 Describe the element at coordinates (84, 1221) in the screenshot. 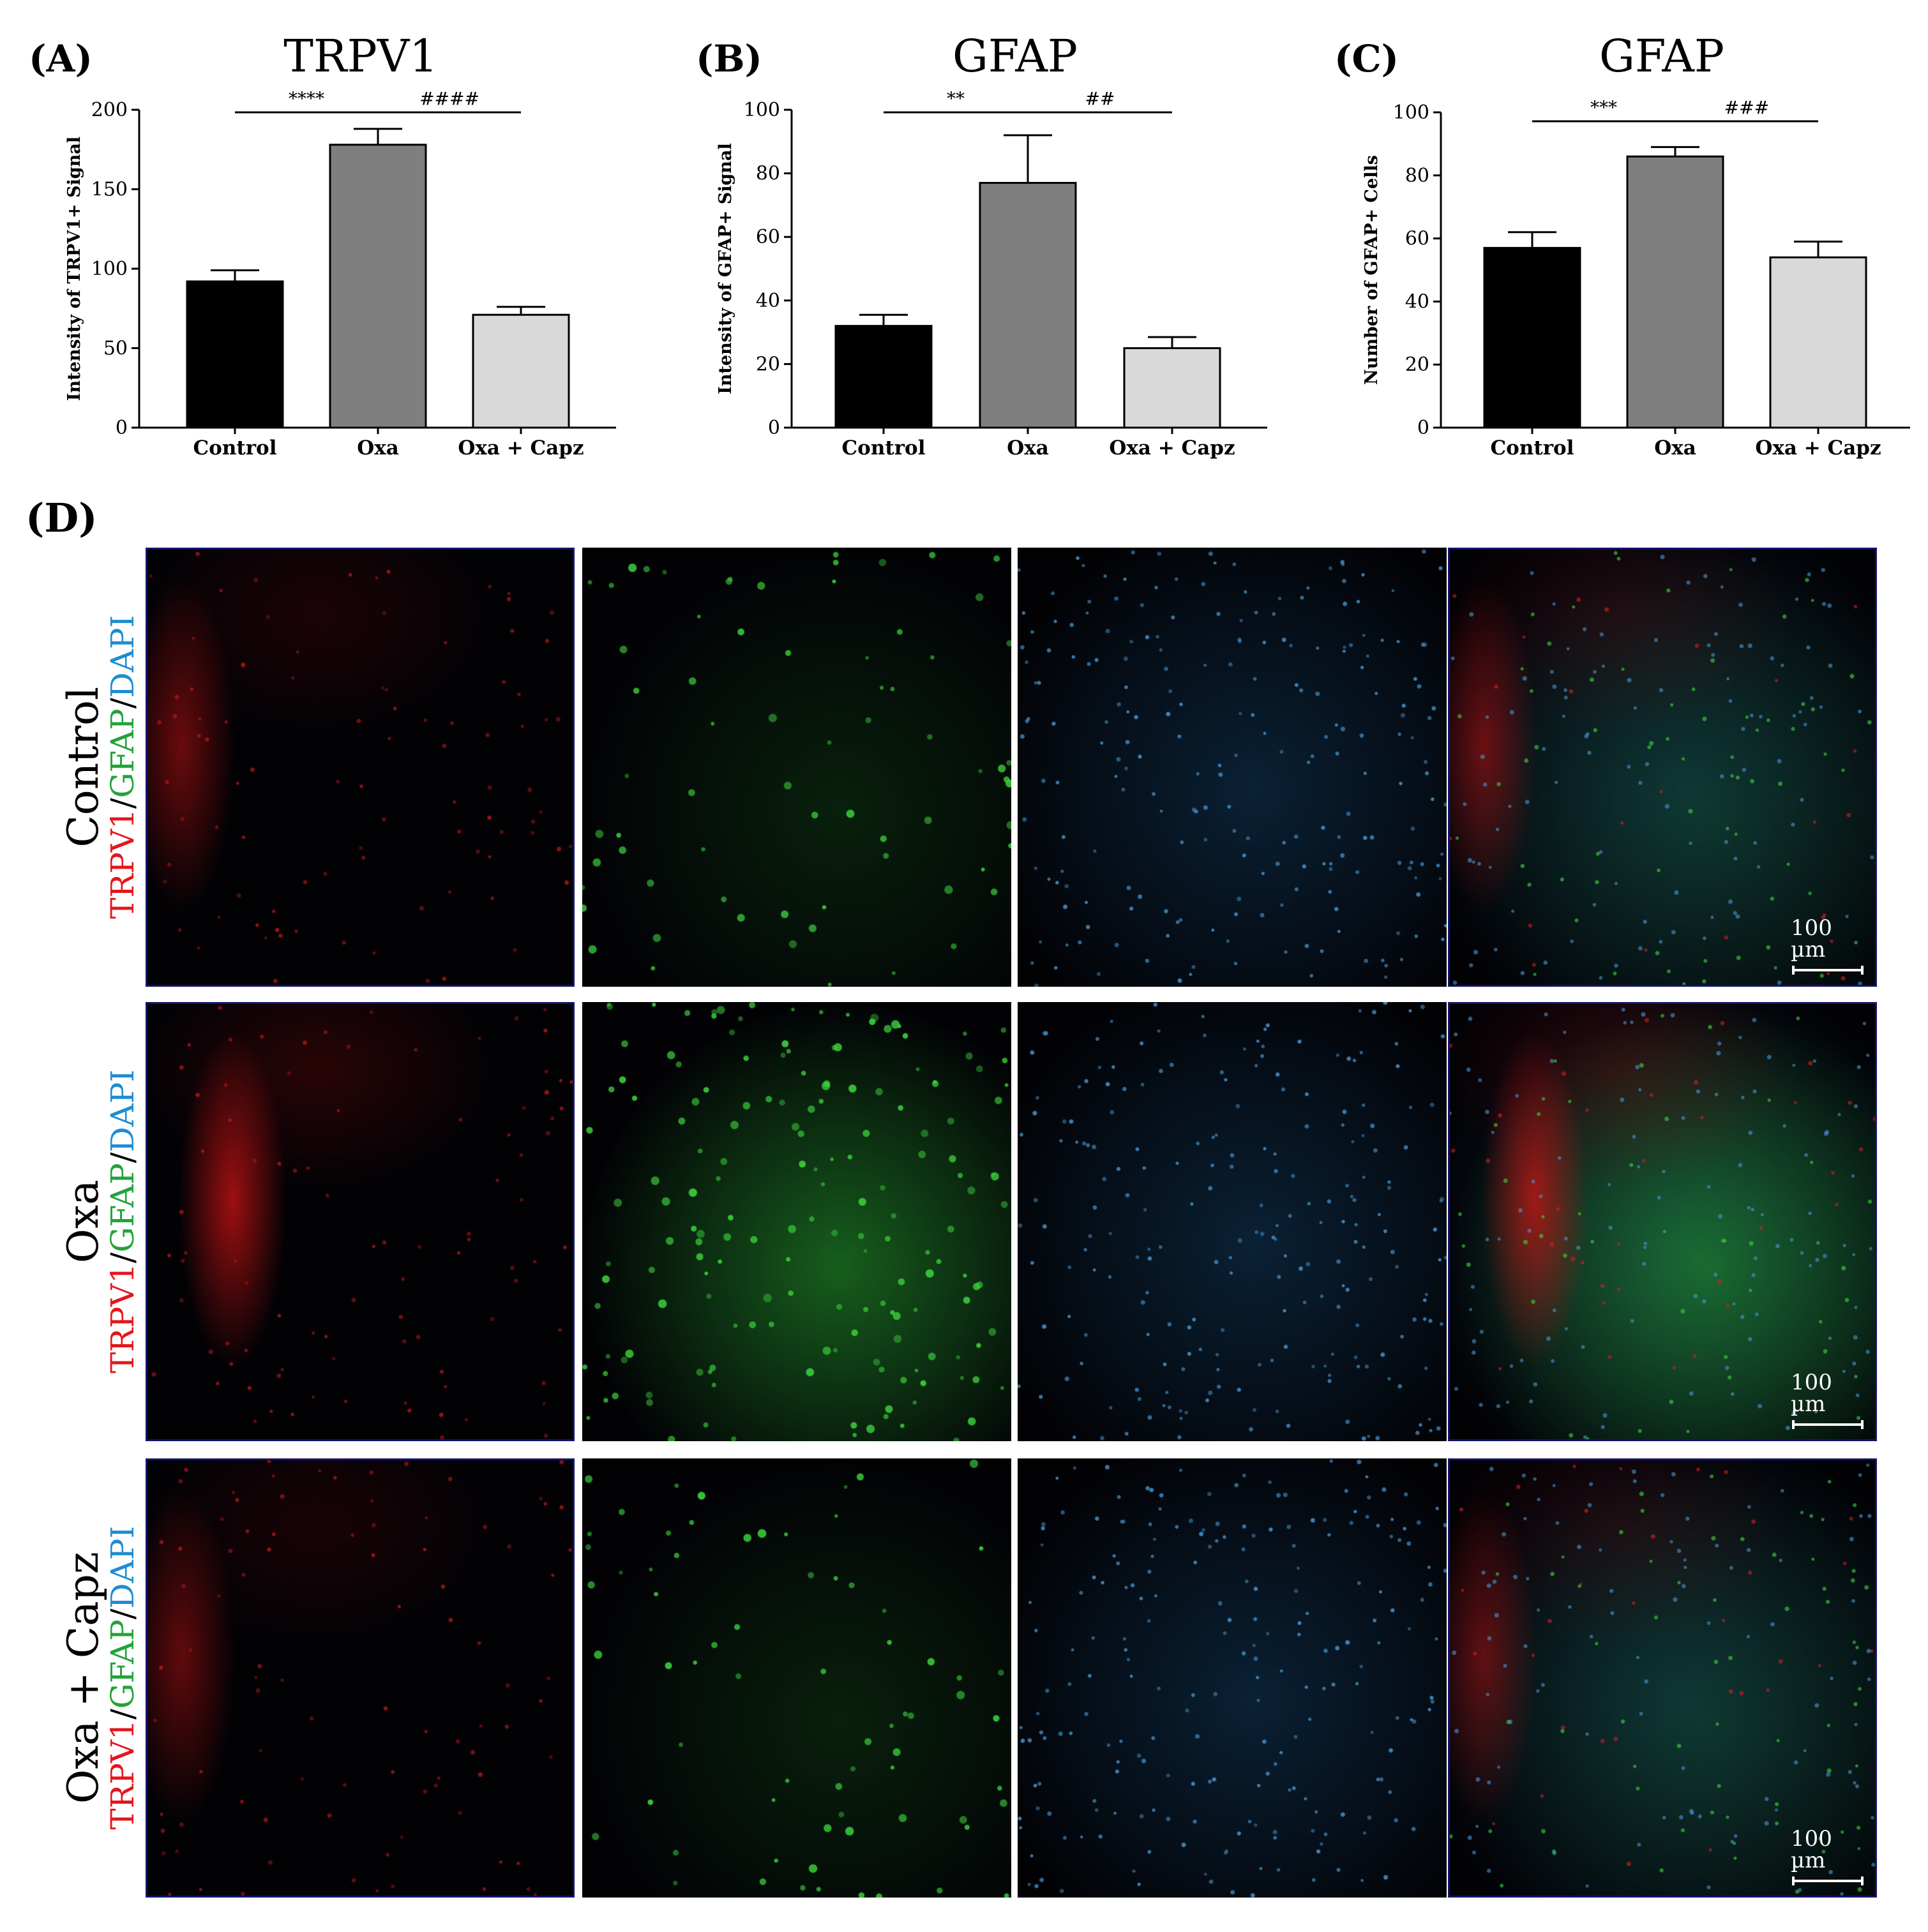

I see `row-name: Oxa` at that location.